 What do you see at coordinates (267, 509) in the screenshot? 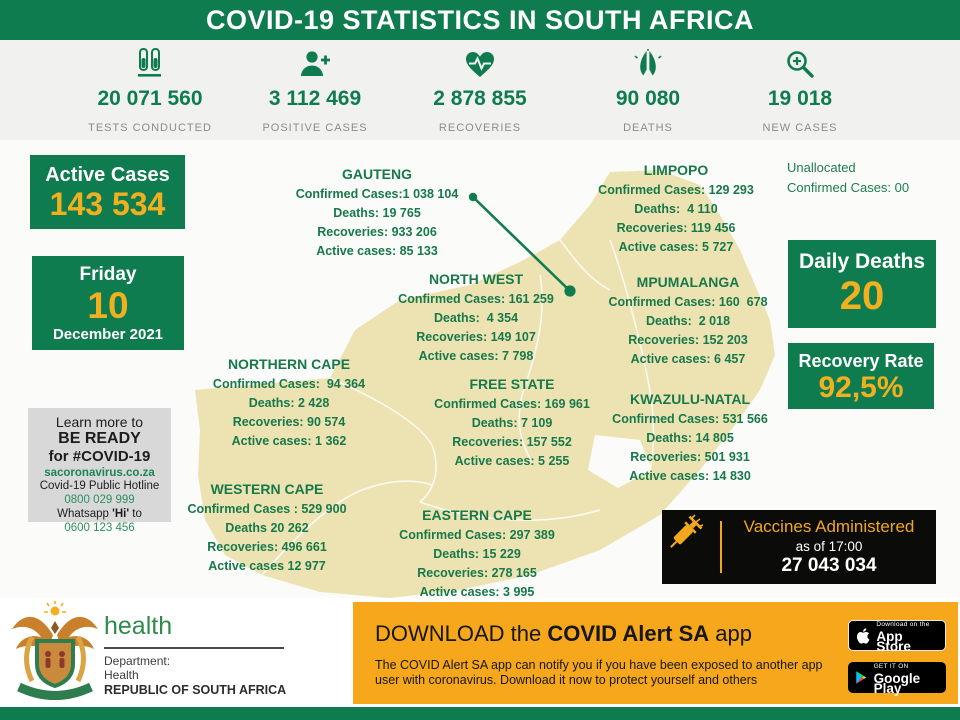
I see `stat-line: Confirmed Cases : 529 900` at bounding box center [267, 509].